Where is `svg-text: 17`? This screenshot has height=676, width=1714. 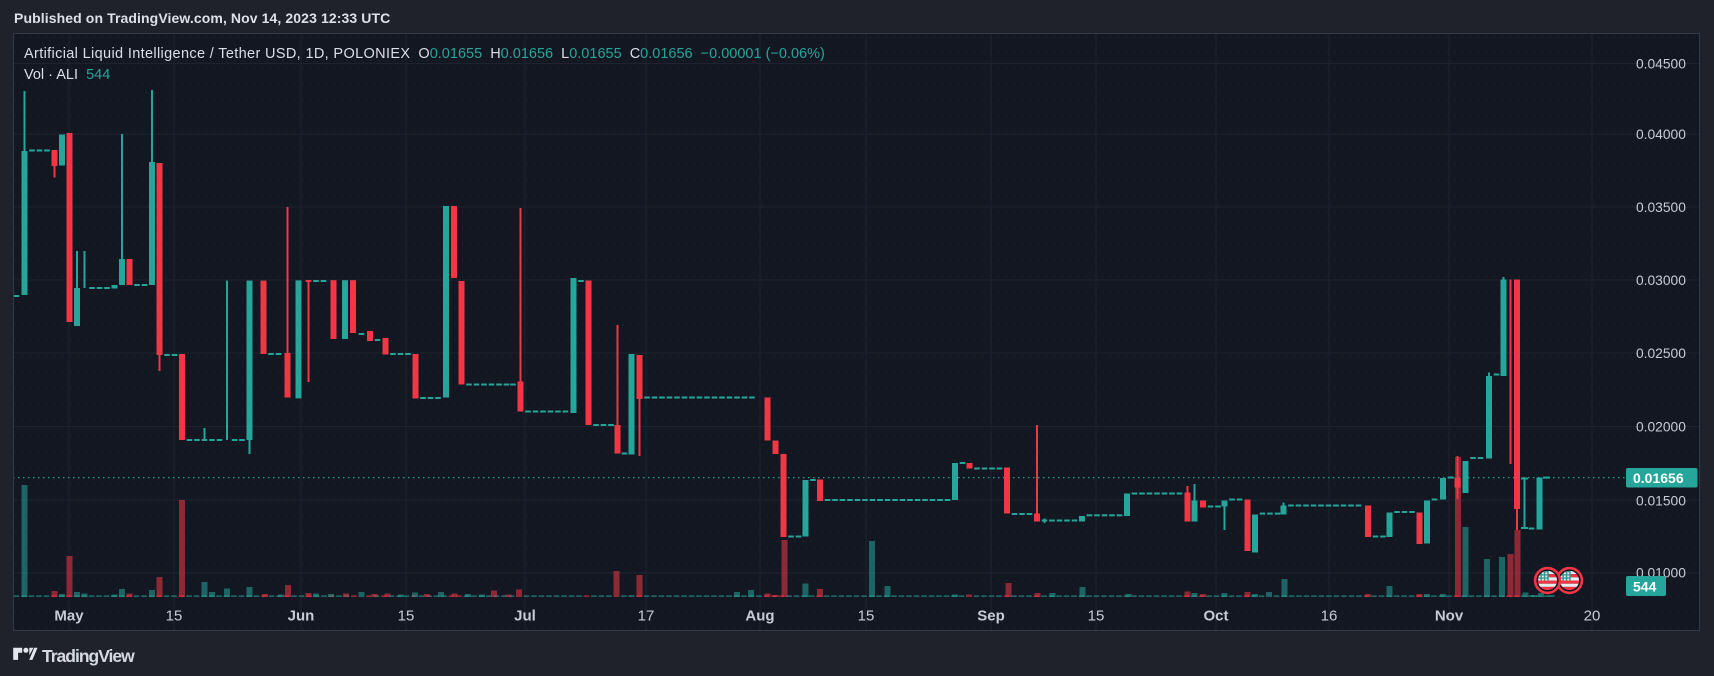
svg-text: 17 is located at coordinates (646, 616).